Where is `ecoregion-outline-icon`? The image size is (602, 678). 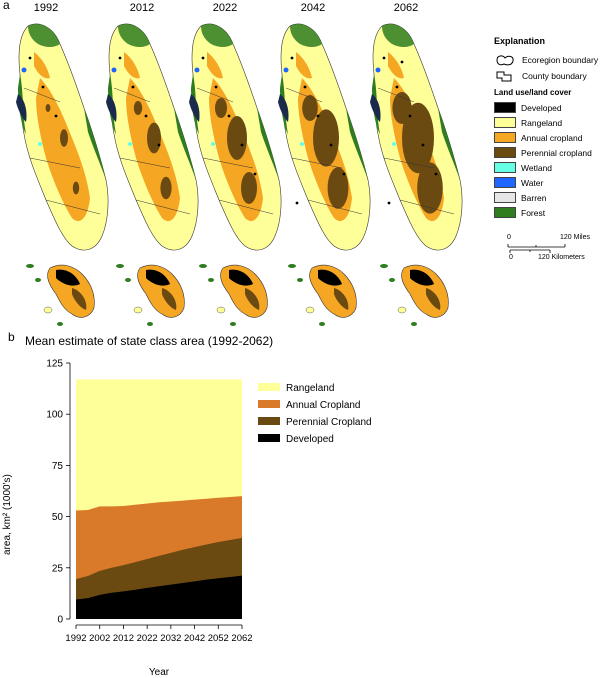
ecoregion-outline-icon is located at coordinates (505, 60).